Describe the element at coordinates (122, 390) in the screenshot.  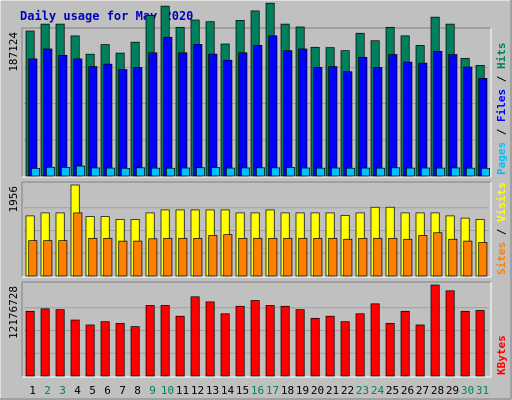
I see `x-tick-label-day-7: 7` at that location.